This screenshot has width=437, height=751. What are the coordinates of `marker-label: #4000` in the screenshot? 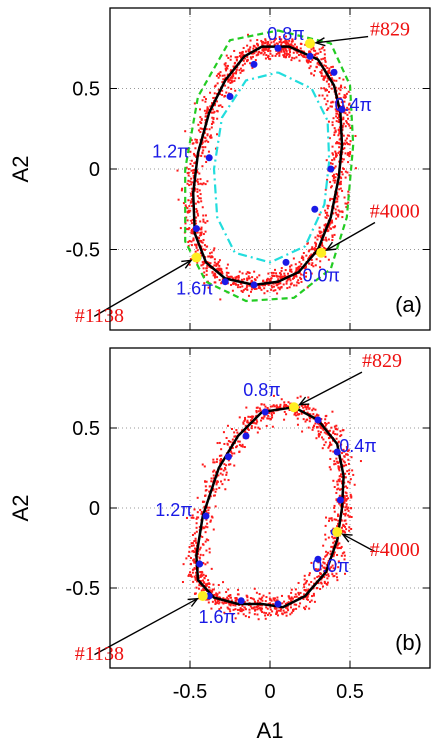 It's located at (395, 211).